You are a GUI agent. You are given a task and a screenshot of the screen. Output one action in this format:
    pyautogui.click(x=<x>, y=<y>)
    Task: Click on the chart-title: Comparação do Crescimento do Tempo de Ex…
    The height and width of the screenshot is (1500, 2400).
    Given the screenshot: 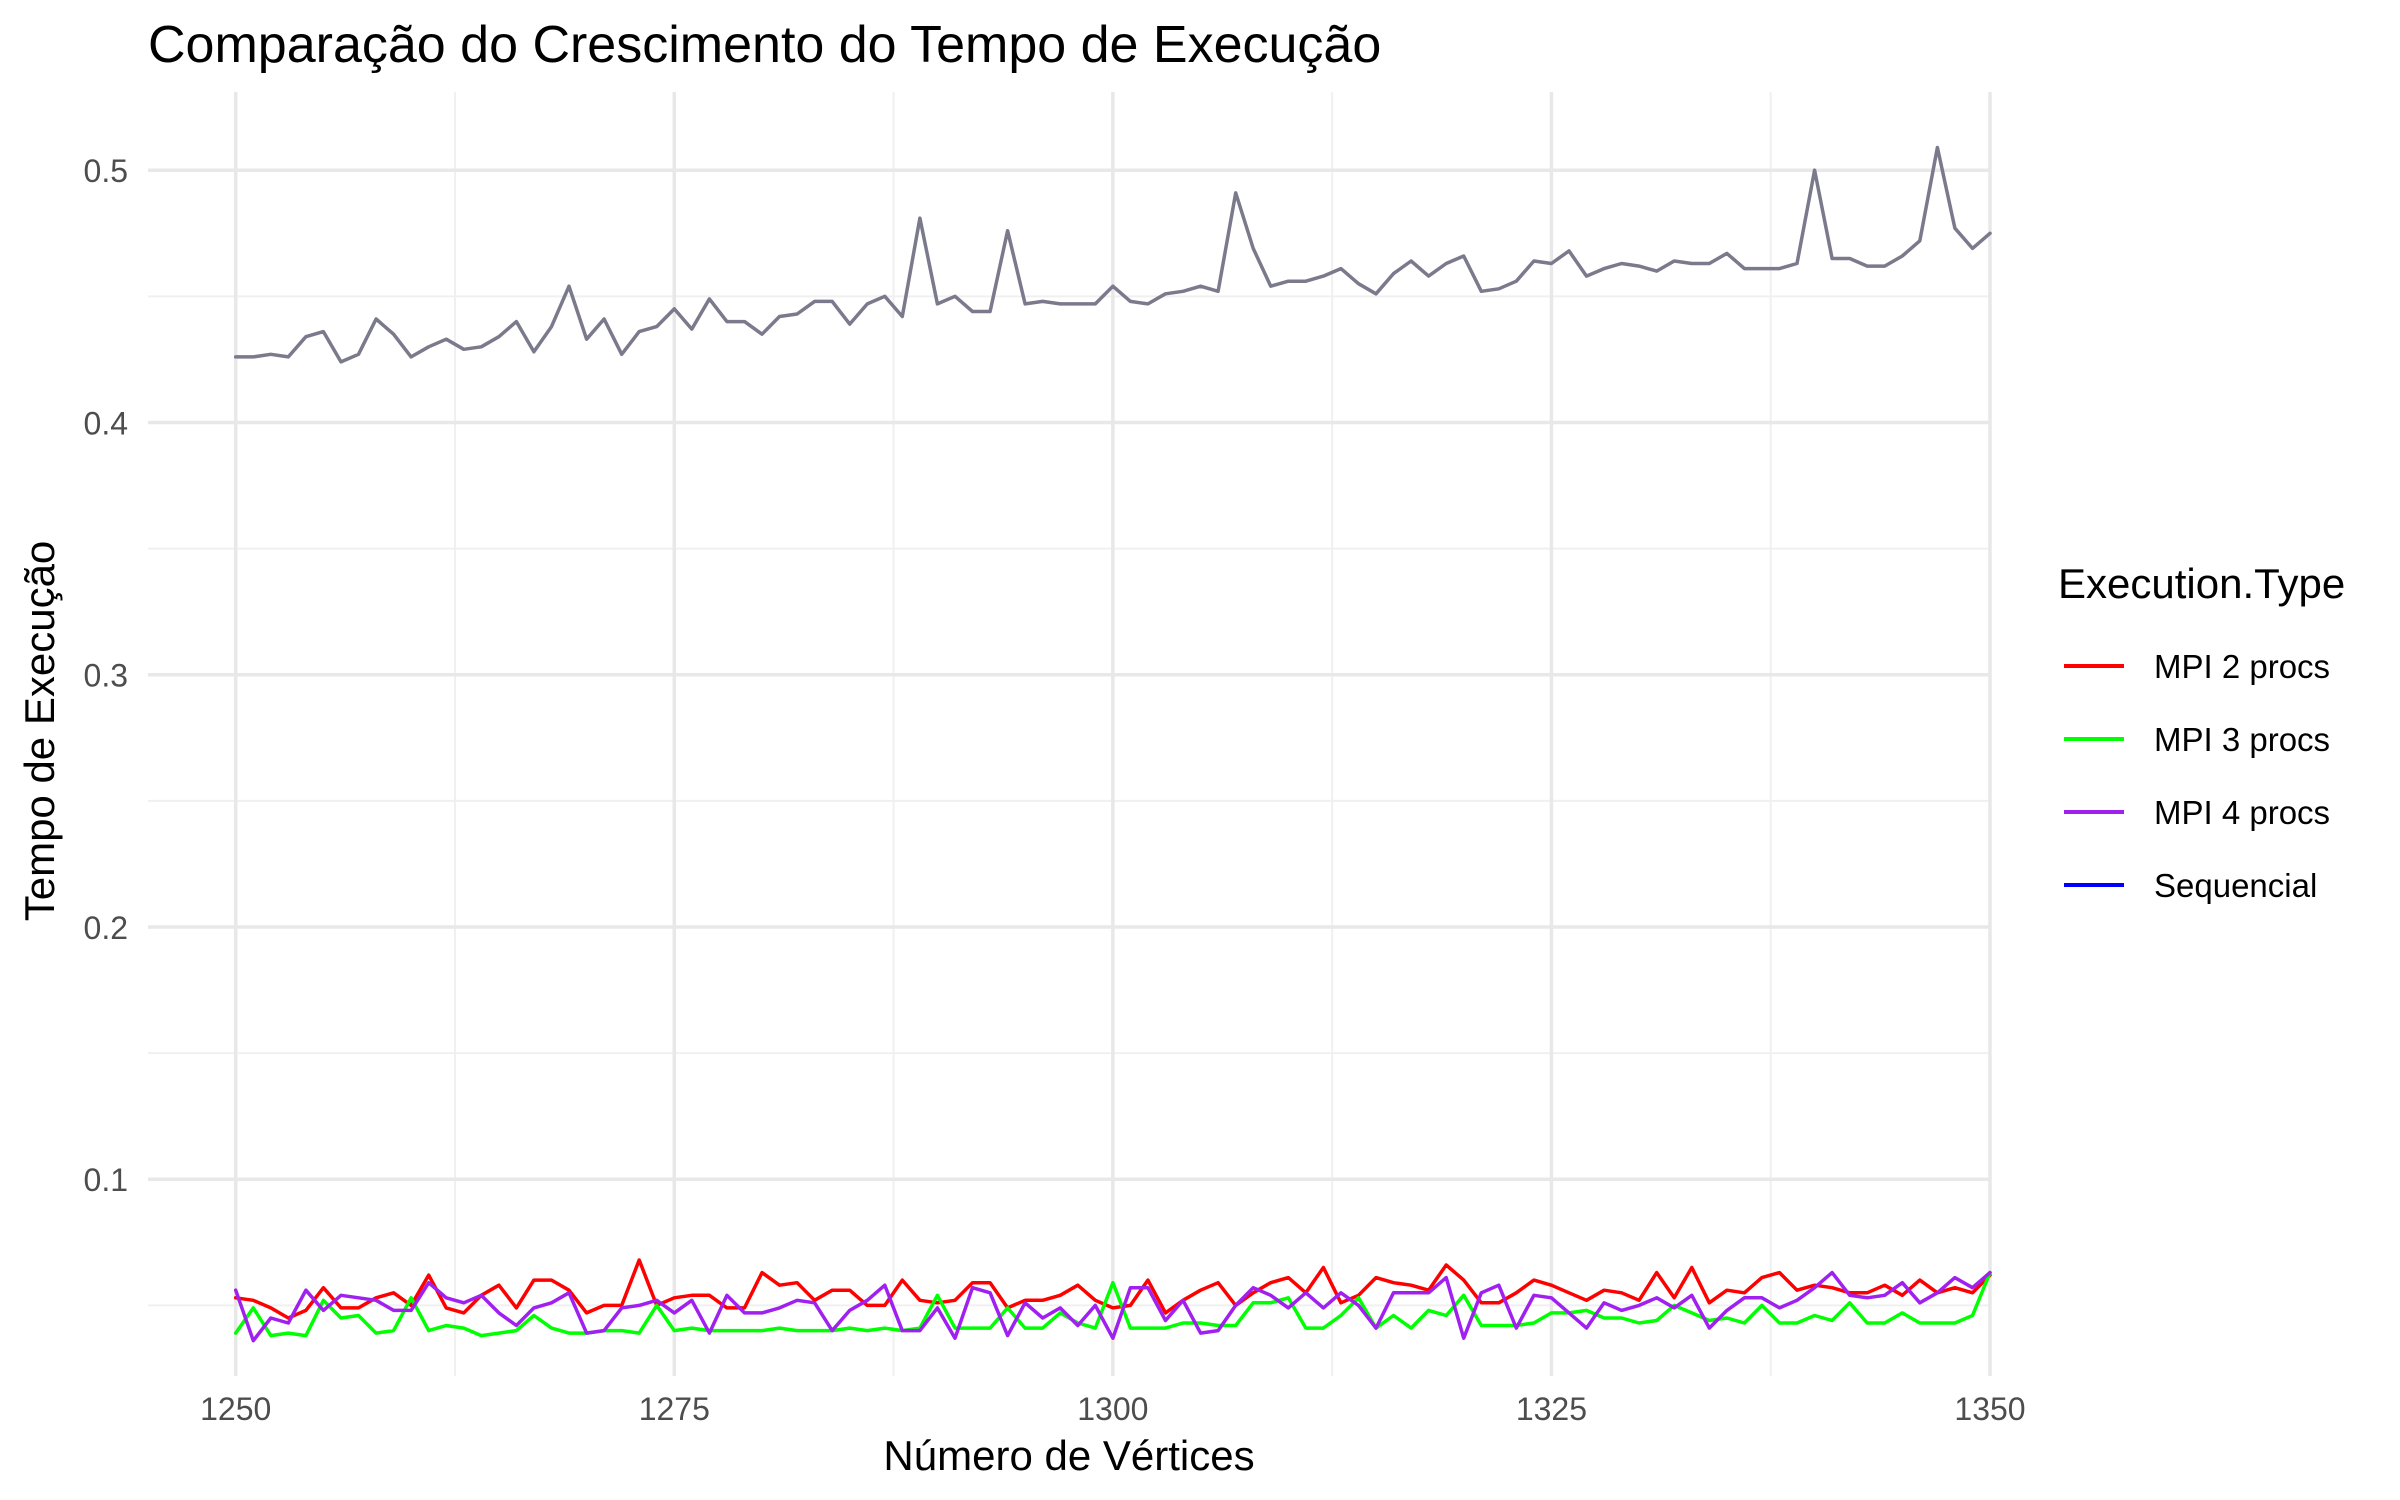 What is the action you would take?
    pyautogui.click(x=764, y=45)
    